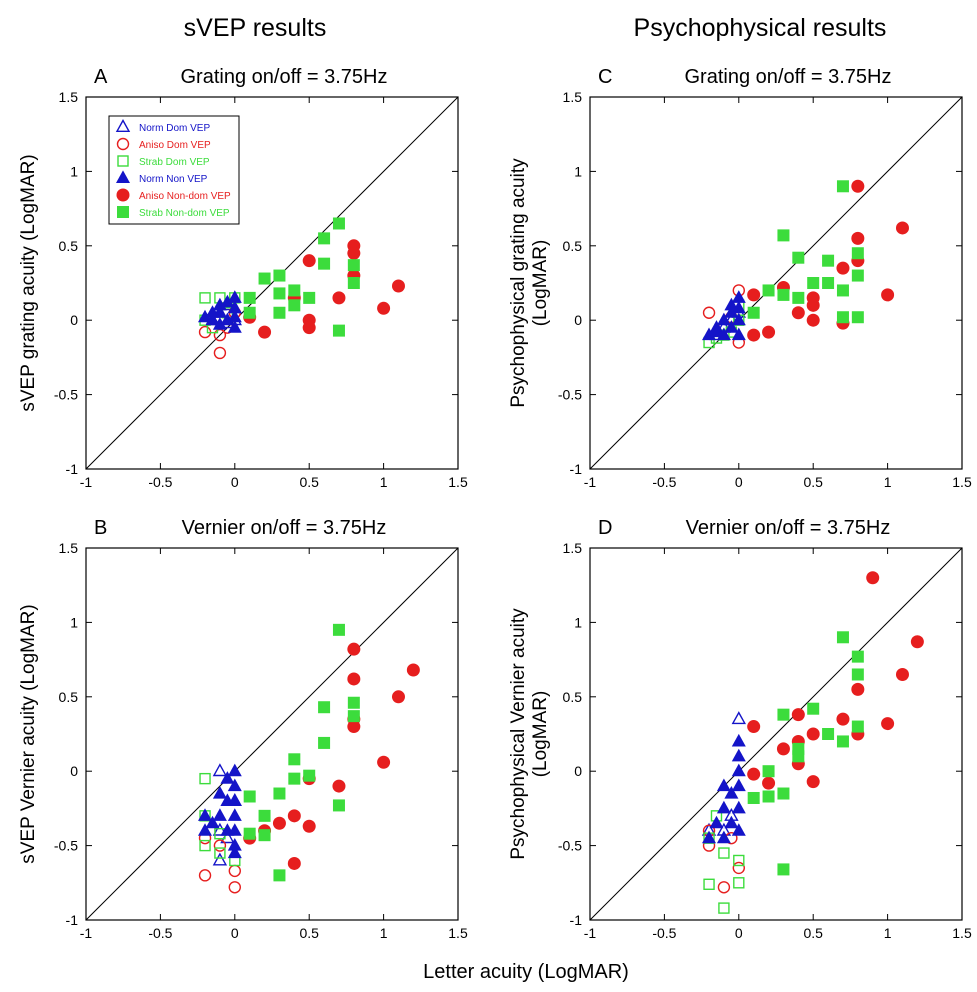 The image size is (977, 992). I want to click on data-area, so click(272, 734).